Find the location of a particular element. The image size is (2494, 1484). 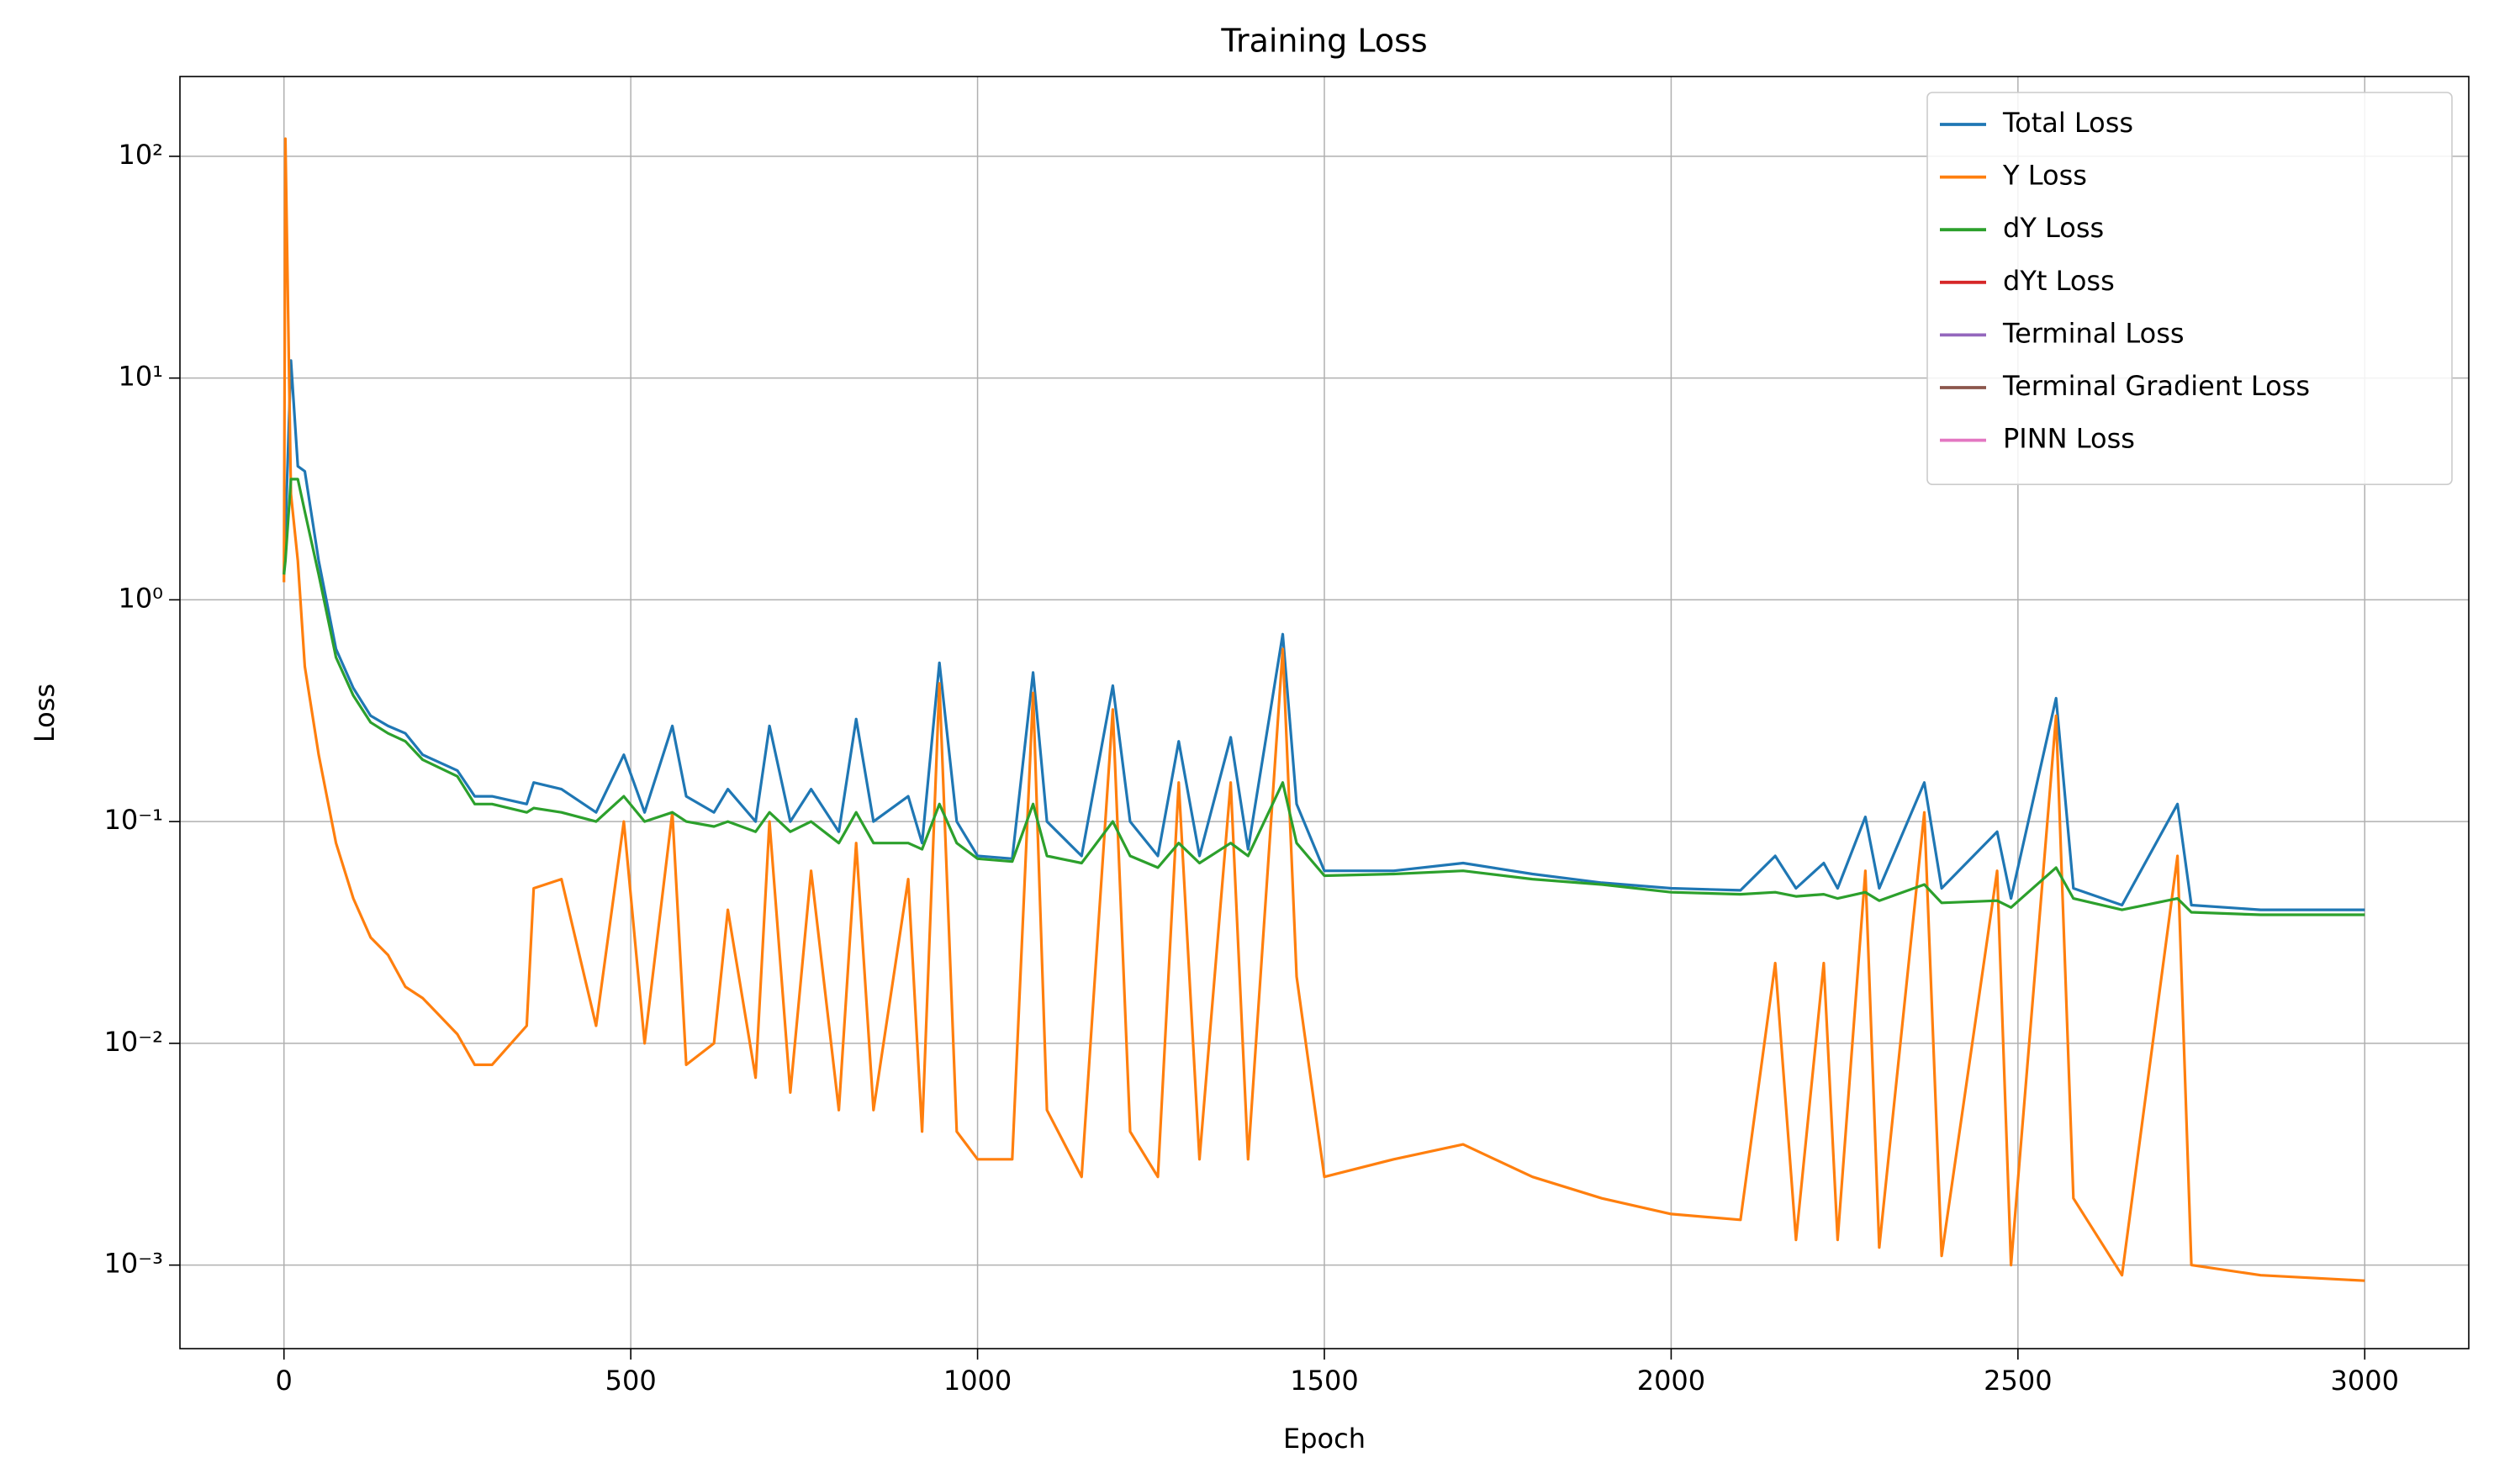

x-tick-label: 2000 is located at coordinates (1671, 1381).